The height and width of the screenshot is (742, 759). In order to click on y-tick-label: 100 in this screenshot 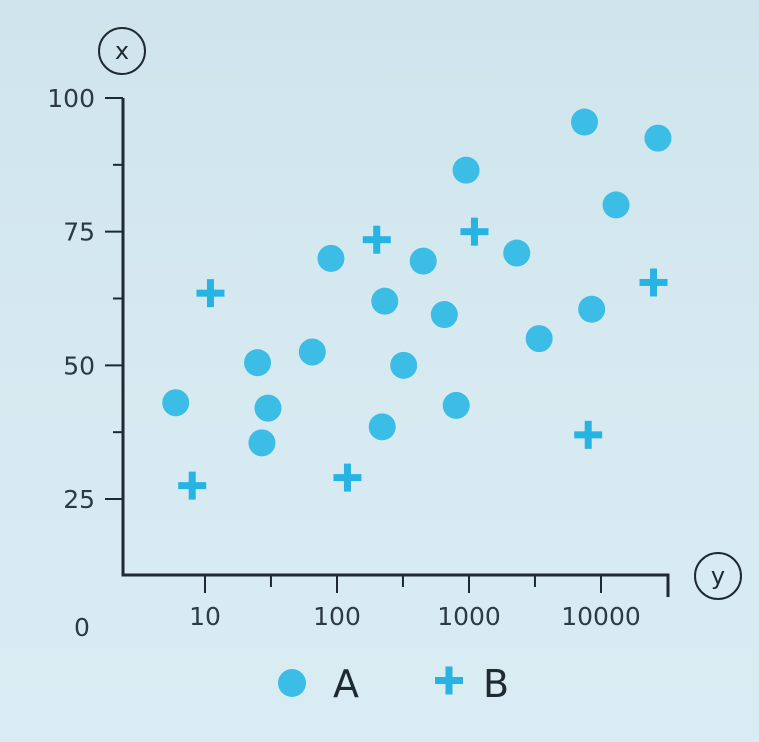, I will do `click(71, 98)`.